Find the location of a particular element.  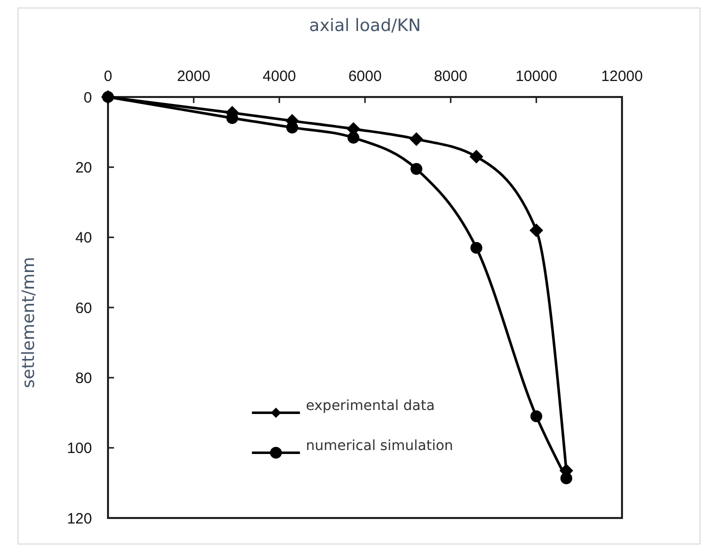

x-tick-label: 0 is located at coordinates (108, 76).